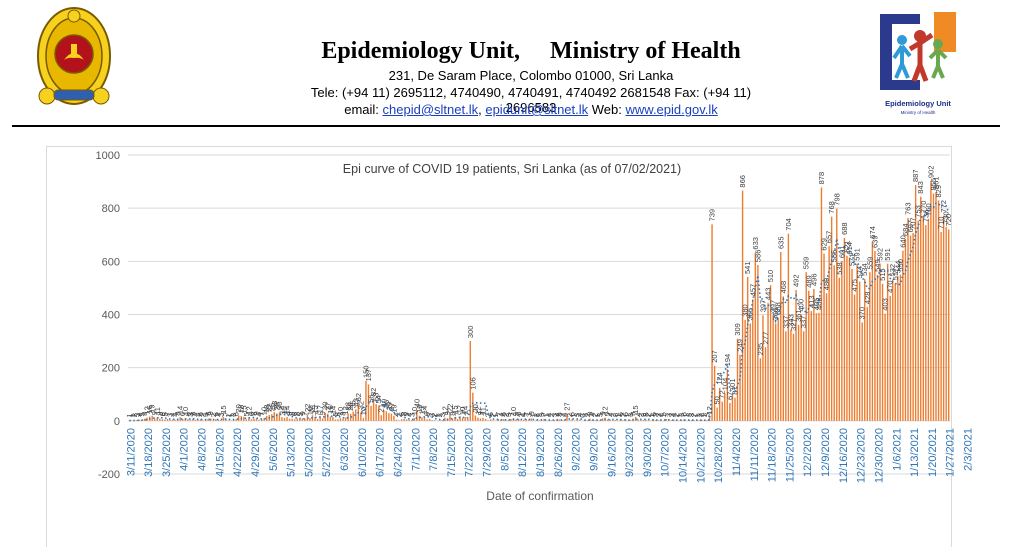  Describe the element at coordinates (386, 404) in the screenshot. I see `data-label: 36` at that location.